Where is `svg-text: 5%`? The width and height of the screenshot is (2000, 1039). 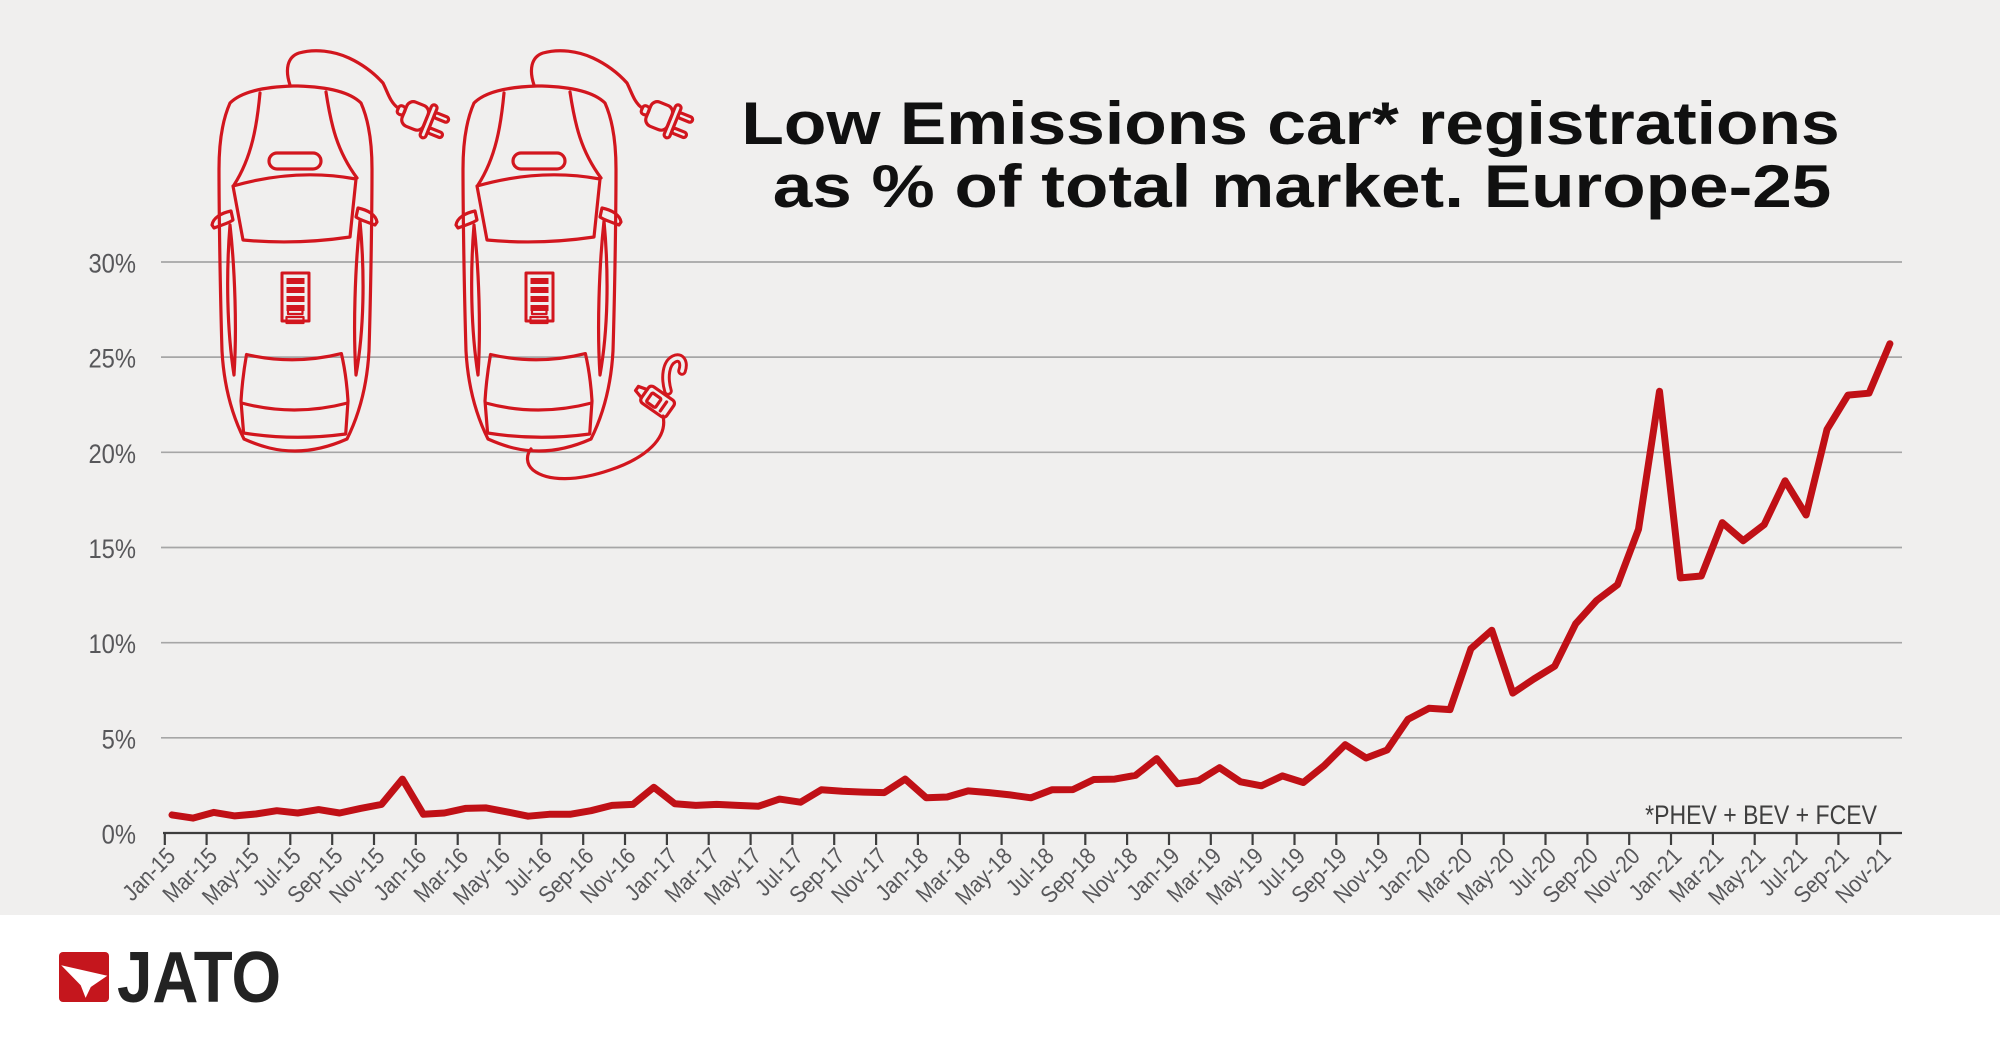
svg-text: 5% is located at coordinates (119, 740).